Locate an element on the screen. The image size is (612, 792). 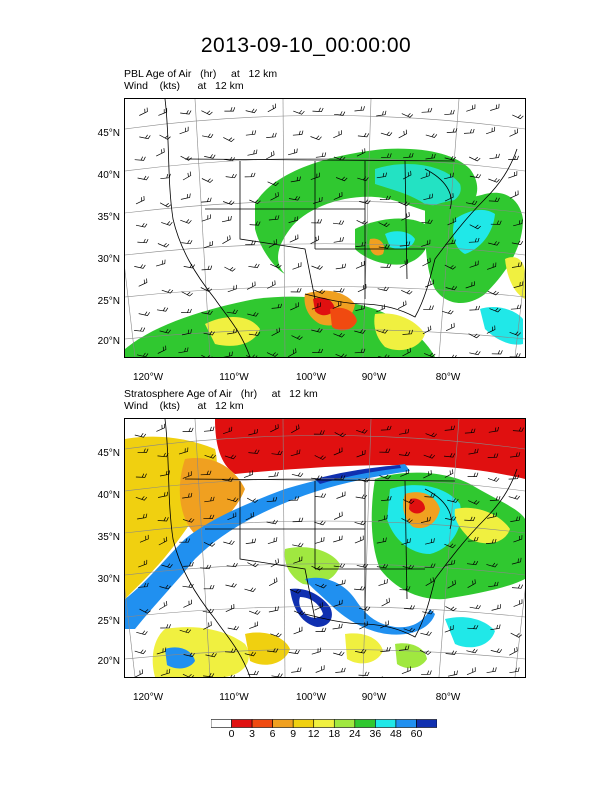
panel1-lat-label-35: 35°N is located at coordinates (108, 217).